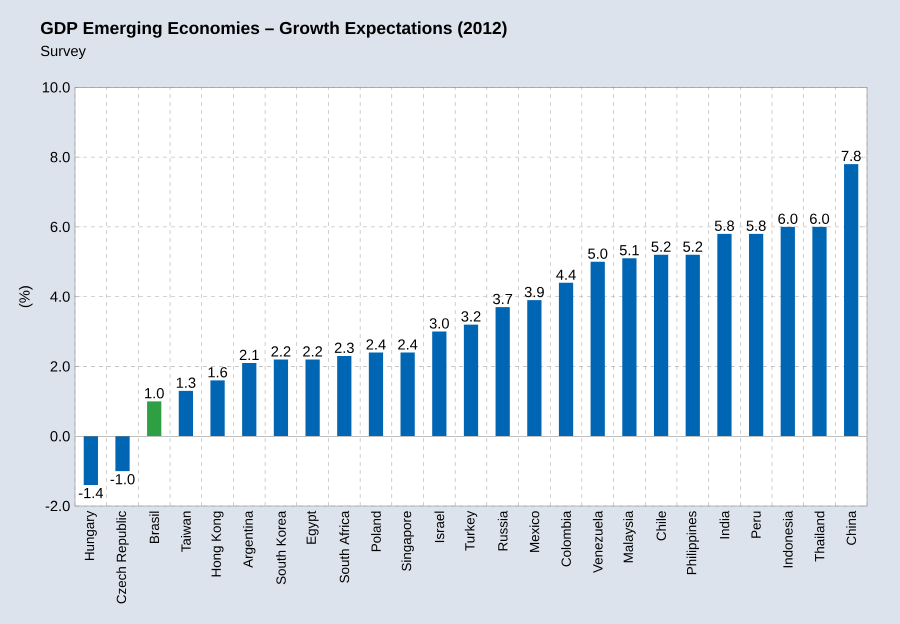  I want to click on x-tick-label: India, so click(725, 524).